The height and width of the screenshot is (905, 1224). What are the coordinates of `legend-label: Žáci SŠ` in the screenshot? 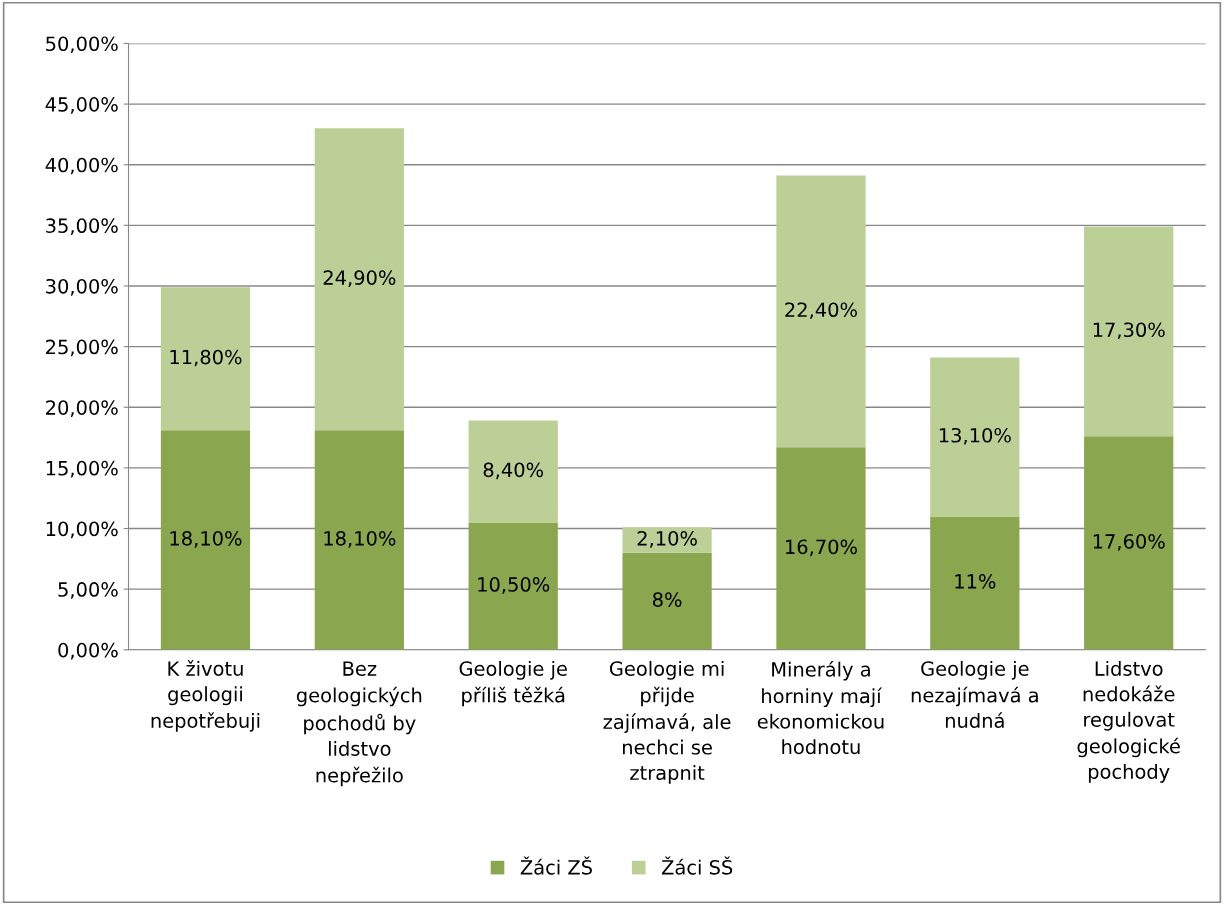 It's located at (697, 865).